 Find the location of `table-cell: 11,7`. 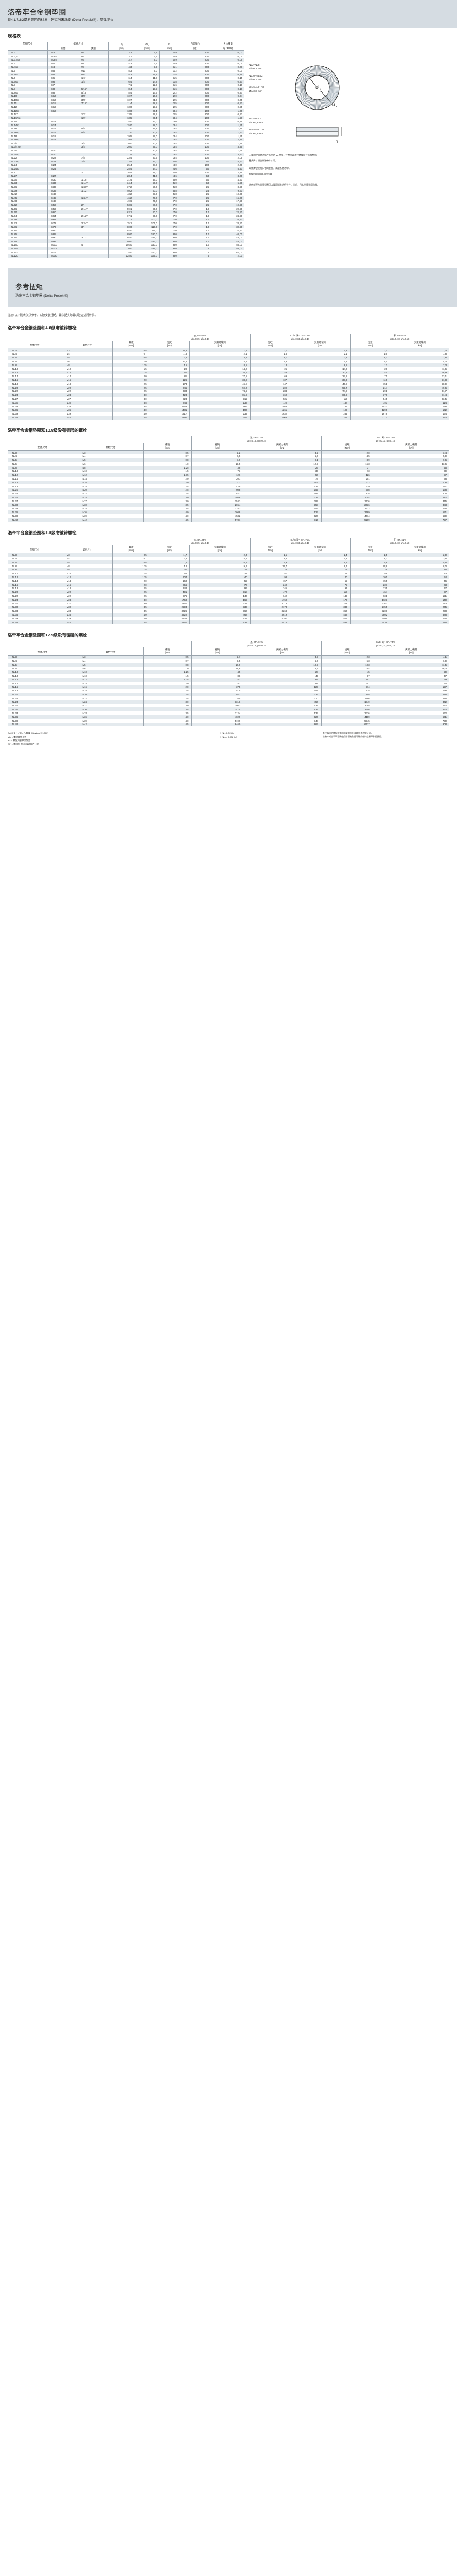

table-cell: 11,7 is located at coordinates (269, 566).